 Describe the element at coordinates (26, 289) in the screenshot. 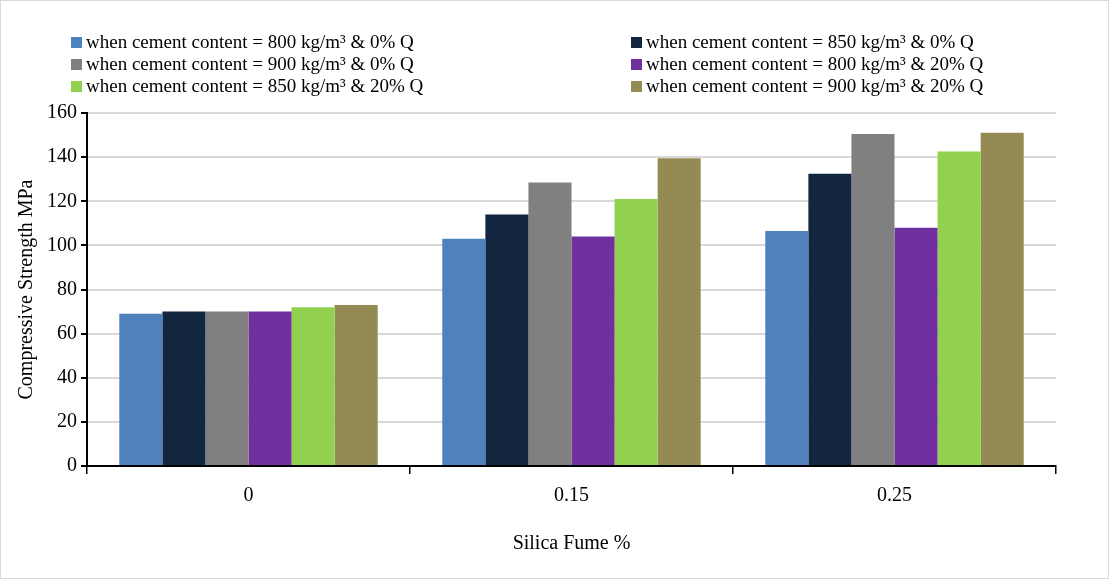

I see `y-axis-title: Compressive Strength MPa` at that location.